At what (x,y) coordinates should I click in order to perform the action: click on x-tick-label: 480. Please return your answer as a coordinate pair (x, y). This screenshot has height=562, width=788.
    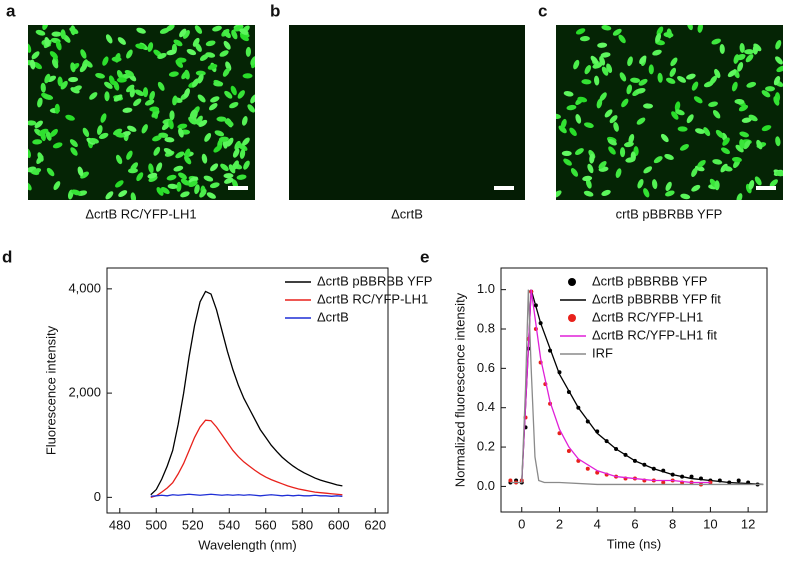
    Looking at the image, I should click on (120, 524).